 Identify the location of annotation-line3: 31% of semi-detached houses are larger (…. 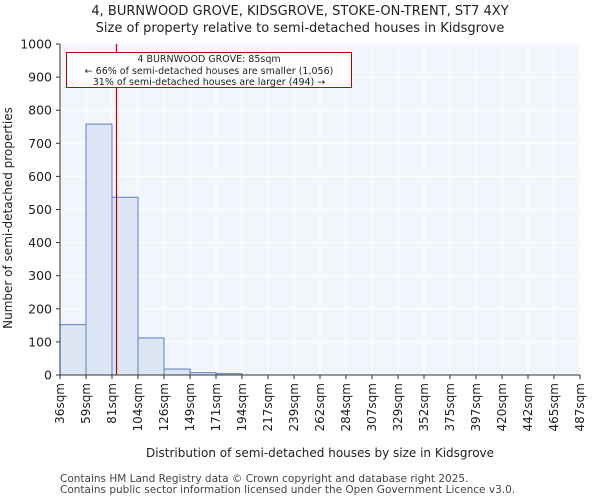
(209, 82).